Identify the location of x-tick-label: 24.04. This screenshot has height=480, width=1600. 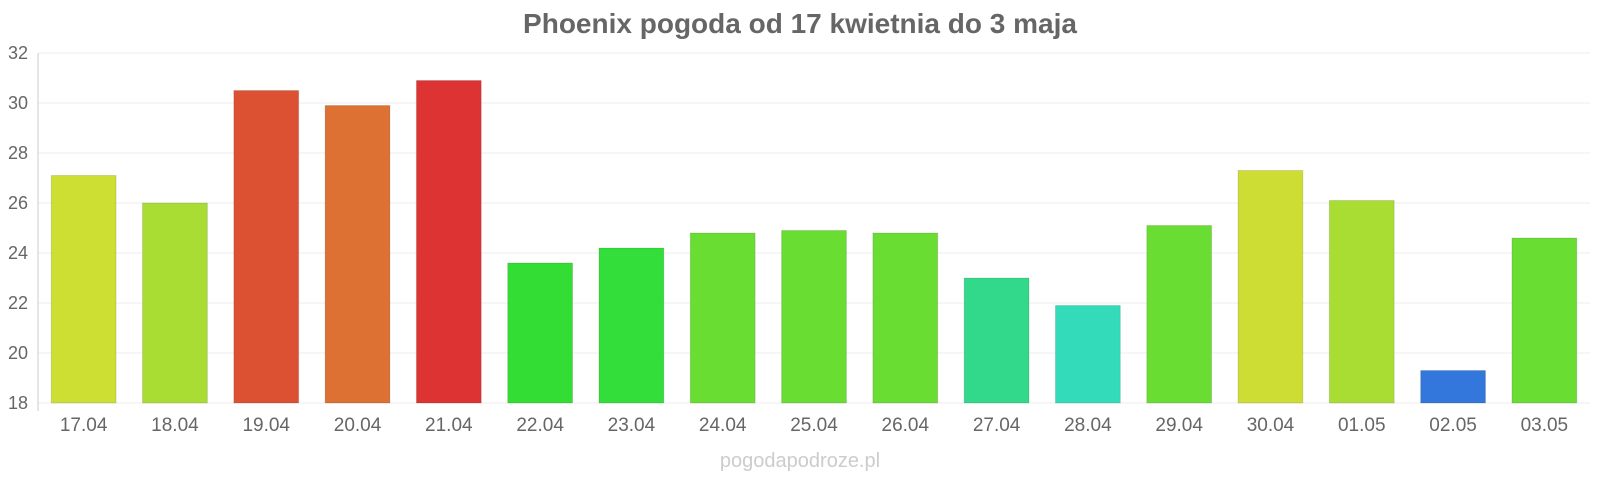
(723, 425).